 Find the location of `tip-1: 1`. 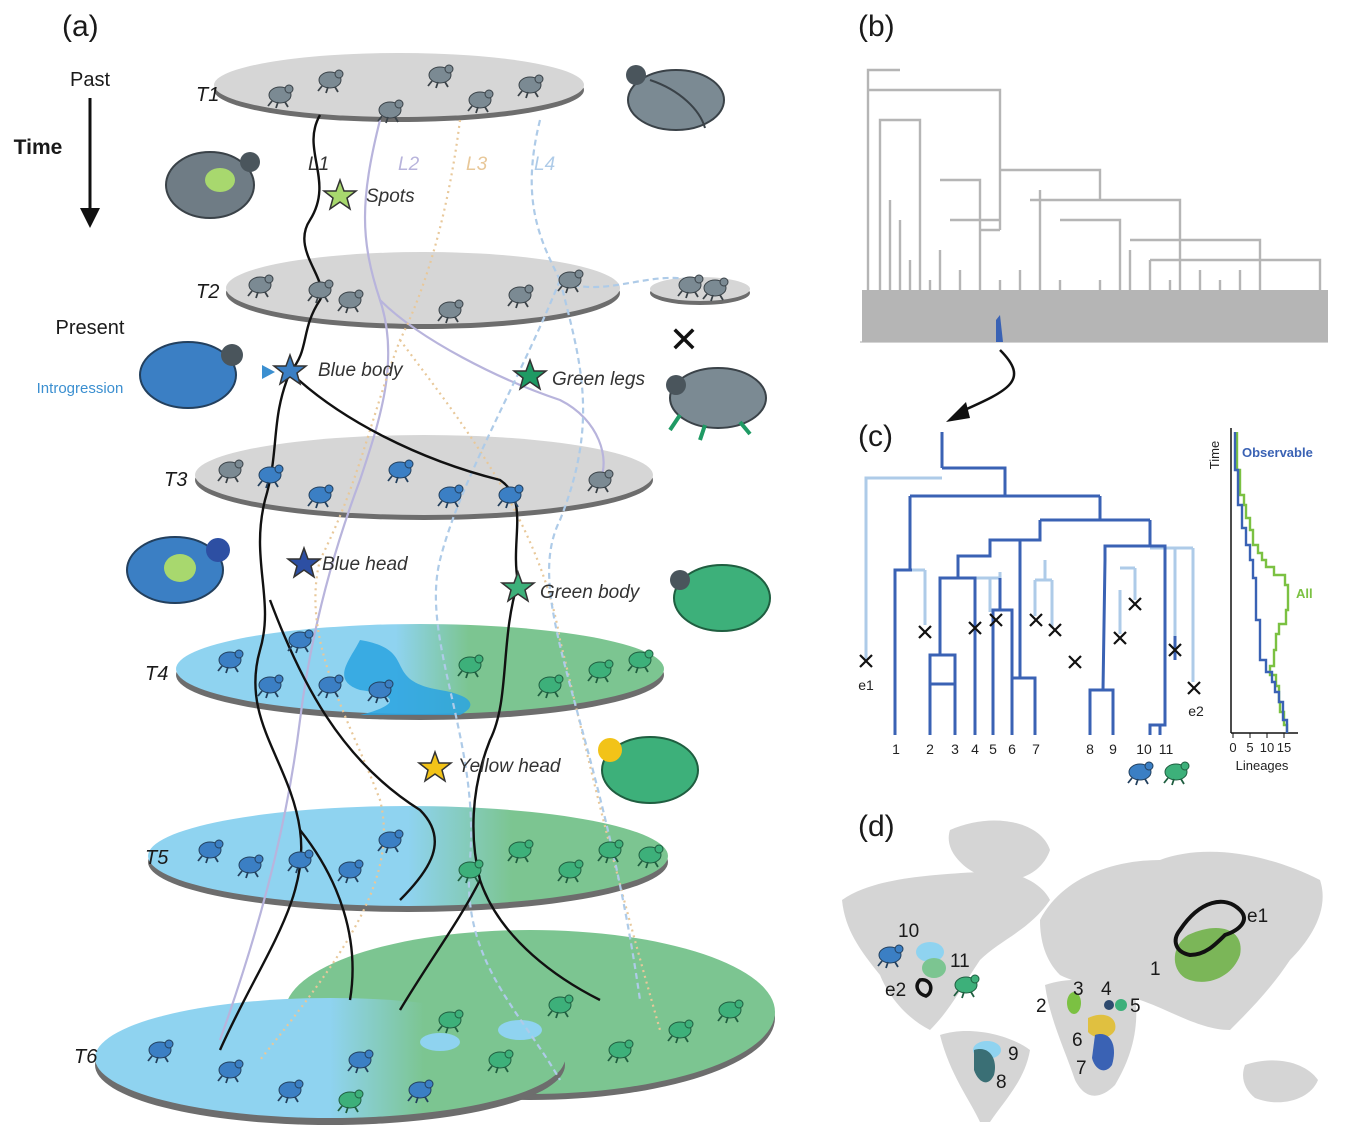

tip-1: 1 is located at coordinates (896, 749).